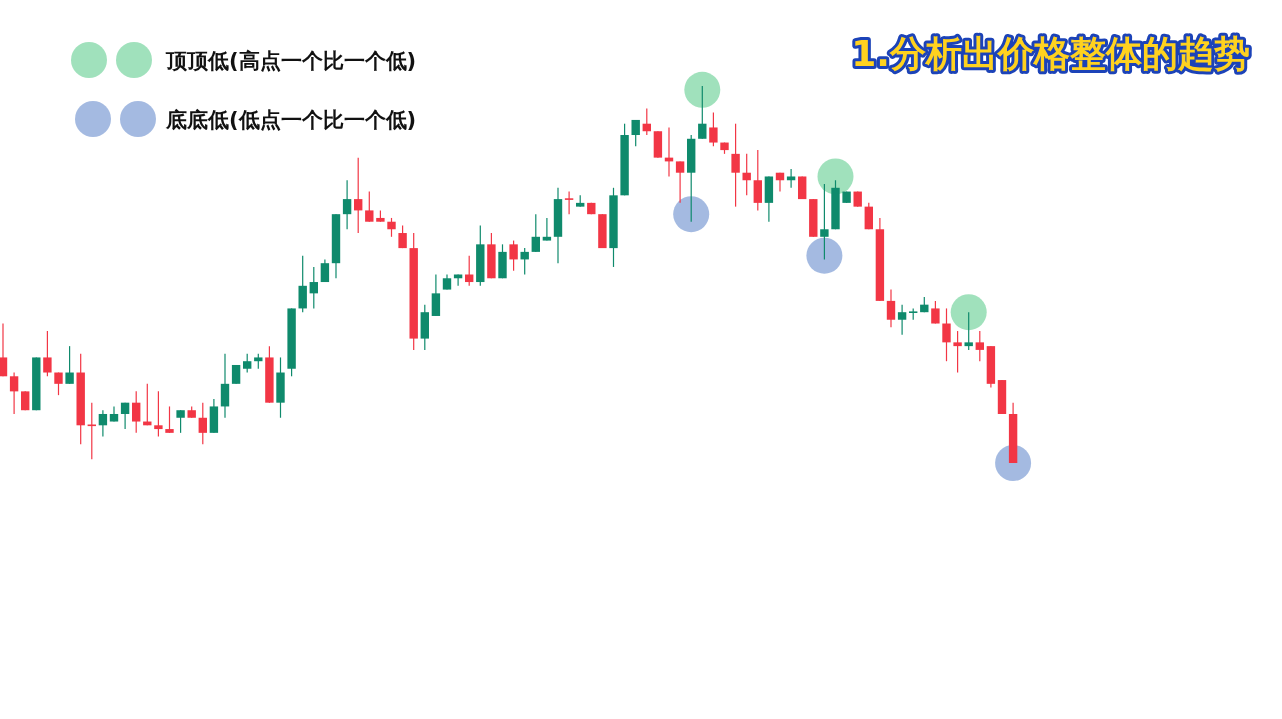 The image size is (1282, 719). What do you see at coordinates (291, 120) in the screenshot?
I see `legend-label: 底底低(低点一个比一个低)` at bounding box center [291, 120].